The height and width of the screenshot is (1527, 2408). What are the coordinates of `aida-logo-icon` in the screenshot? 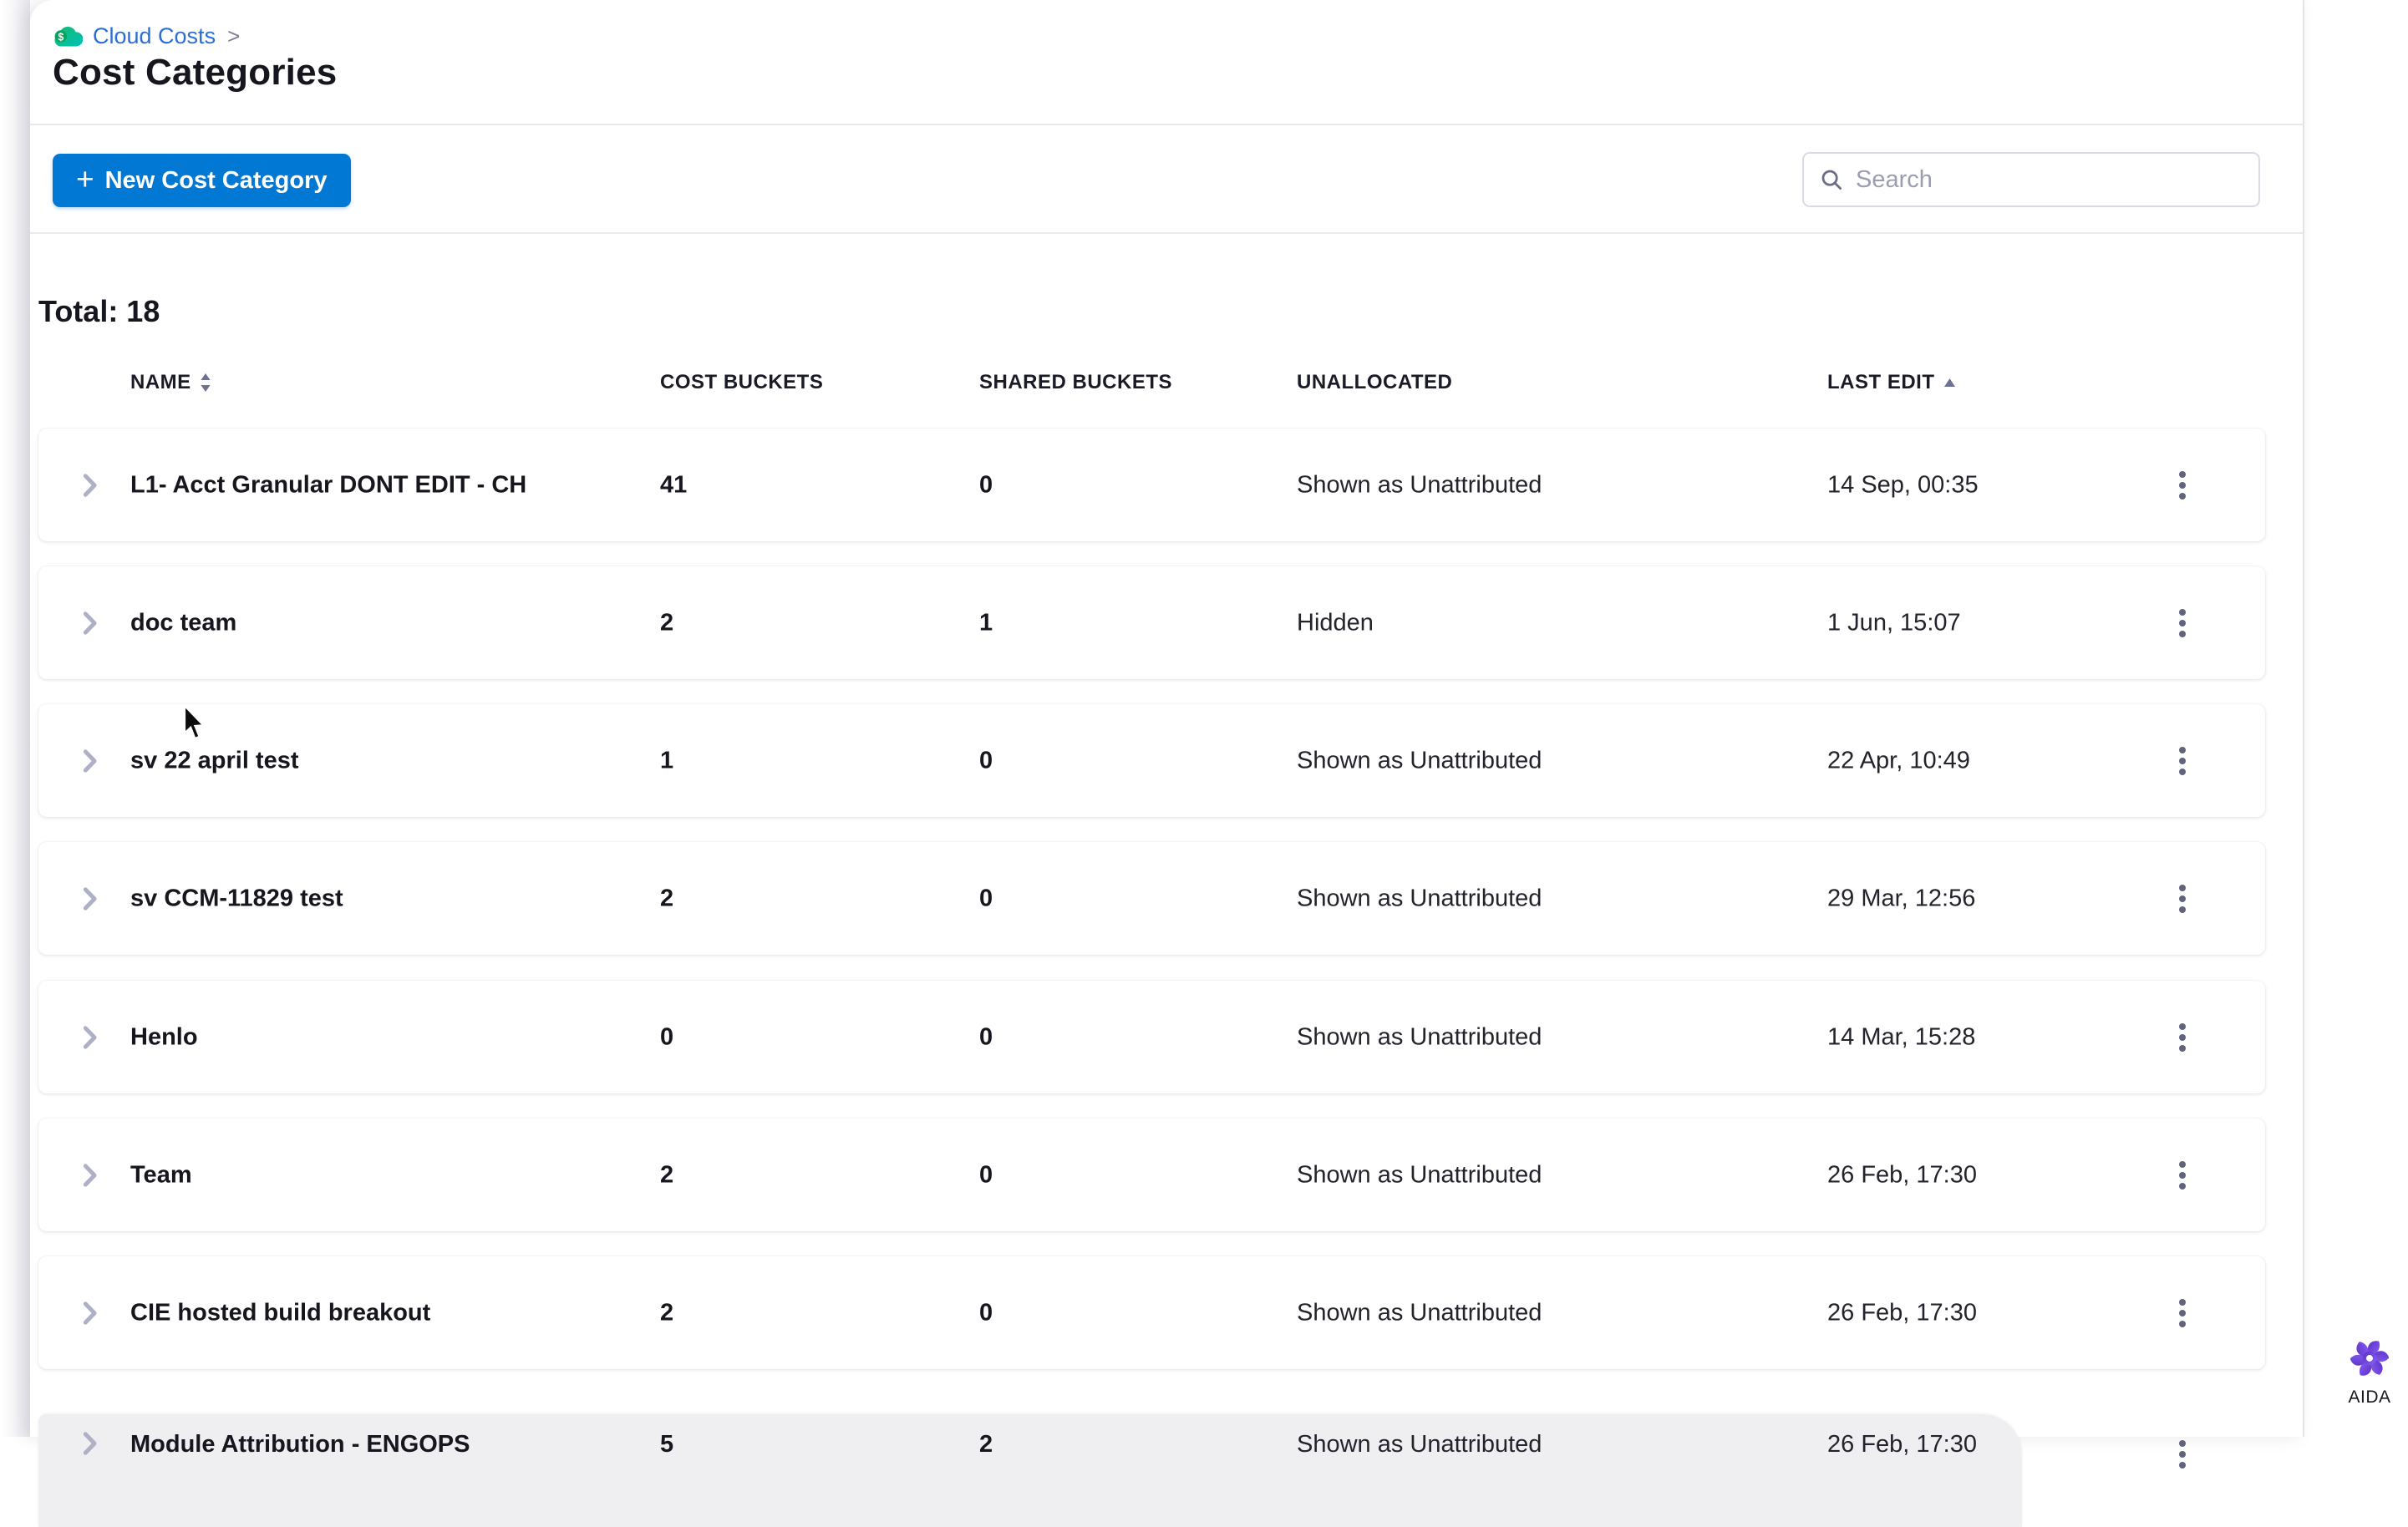 It's located at (2370, 1360).